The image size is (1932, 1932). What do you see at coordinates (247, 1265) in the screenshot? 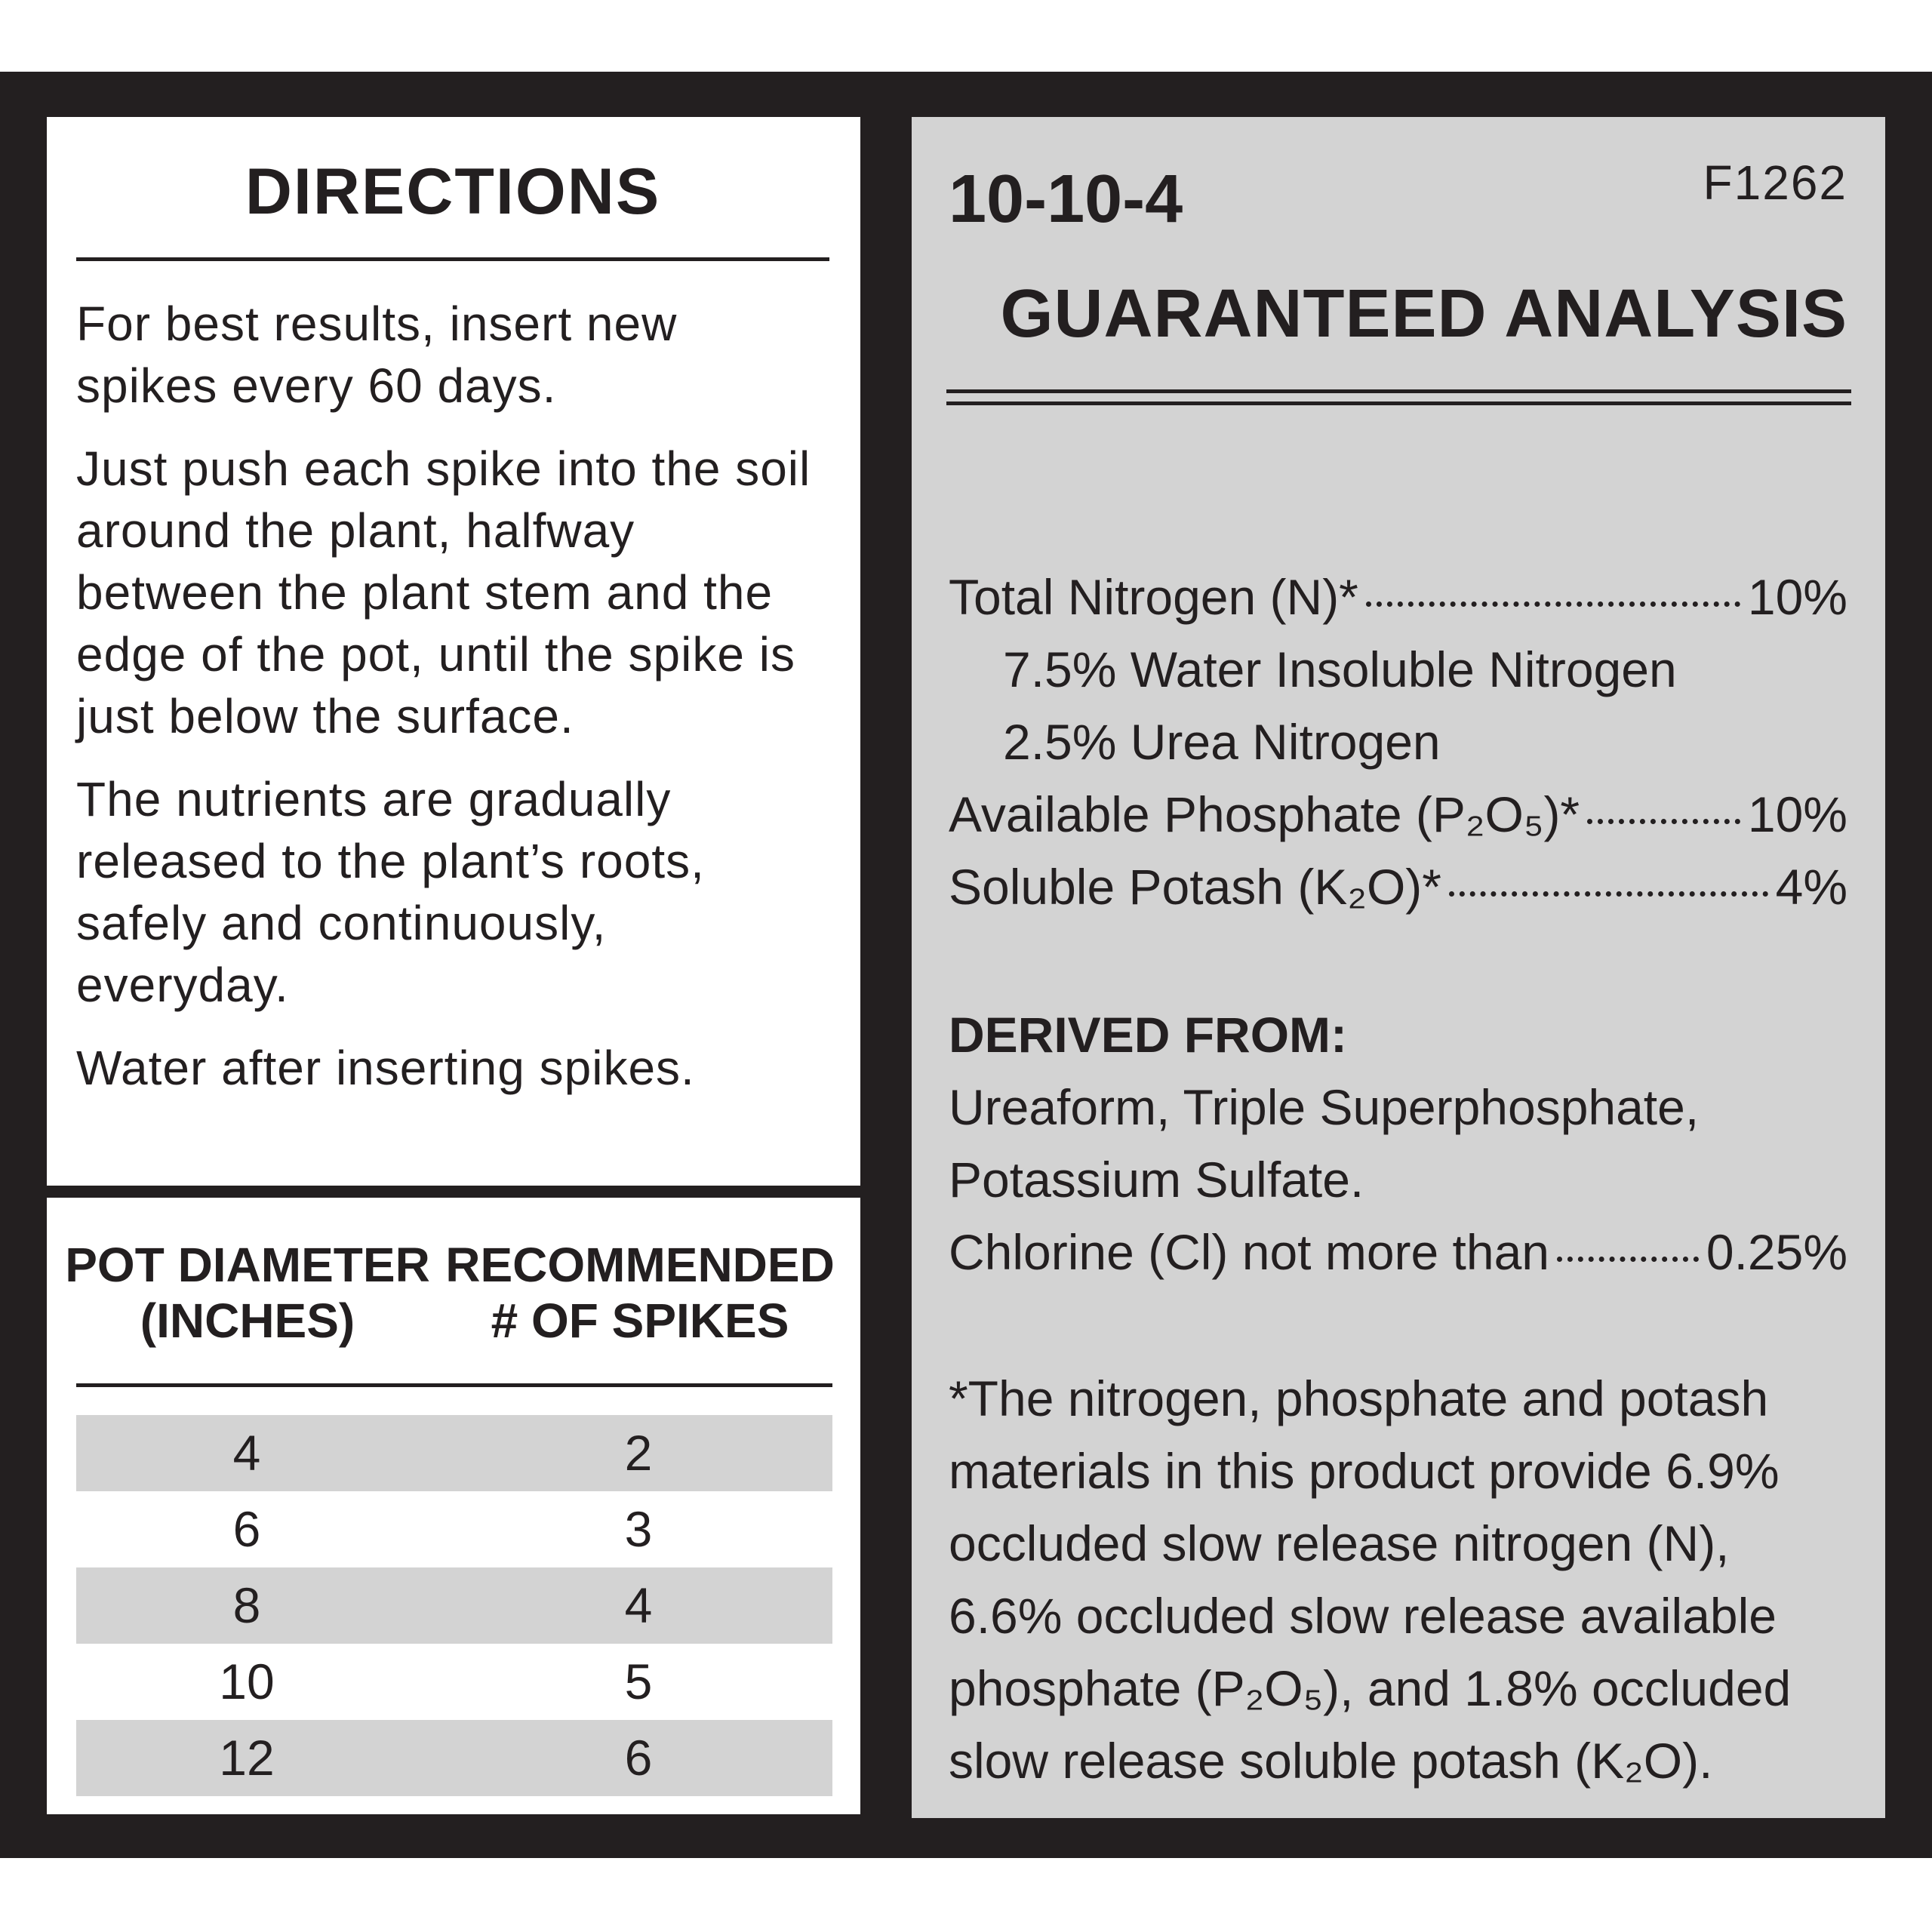
I see `header-line: POT DIAMETER` at bounding box center [247, 1265].